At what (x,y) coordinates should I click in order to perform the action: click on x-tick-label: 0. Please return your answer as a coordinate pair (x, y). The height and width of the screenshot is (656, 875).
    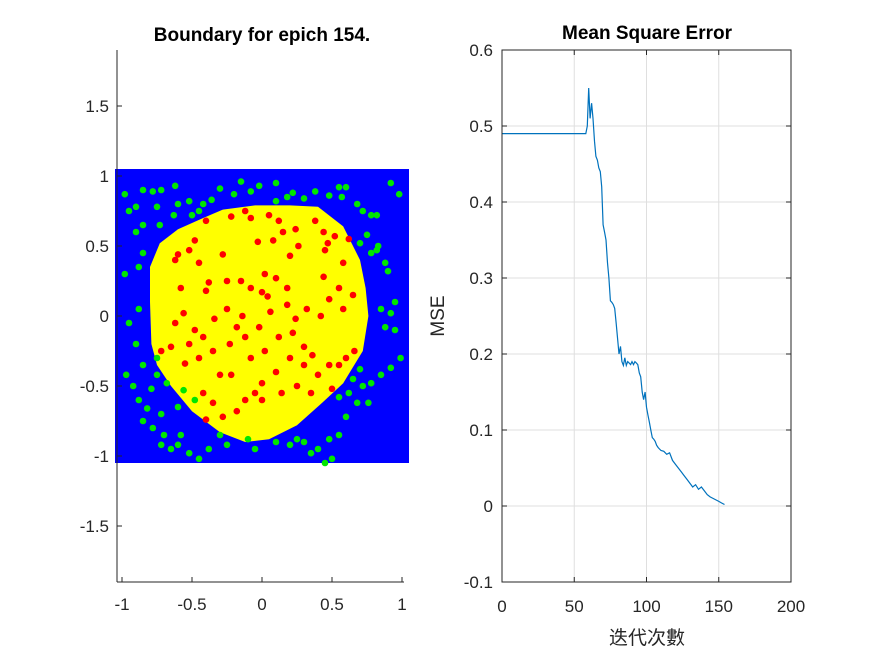
    Looking at the image, I should click on (261, 604).